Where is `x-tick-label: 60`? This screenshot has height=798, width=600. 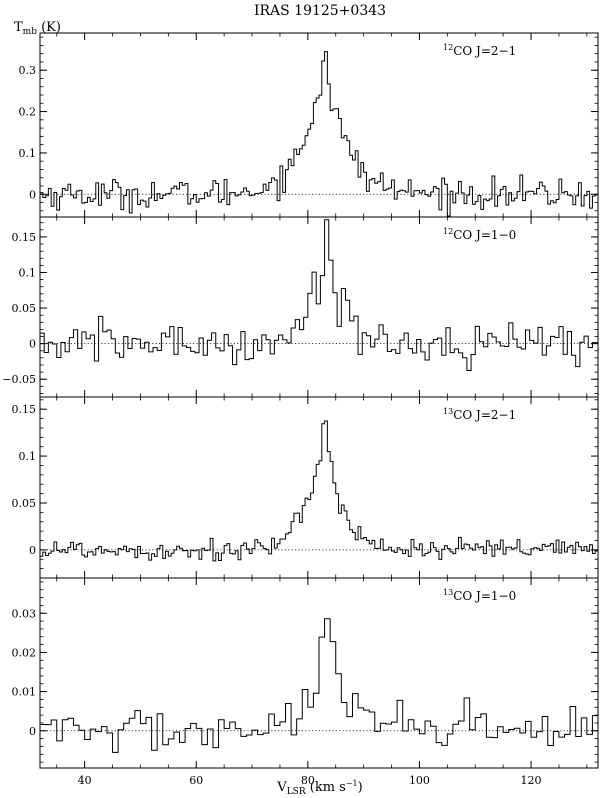
x-tick-label: 60 is located at coordinates (196, 780).